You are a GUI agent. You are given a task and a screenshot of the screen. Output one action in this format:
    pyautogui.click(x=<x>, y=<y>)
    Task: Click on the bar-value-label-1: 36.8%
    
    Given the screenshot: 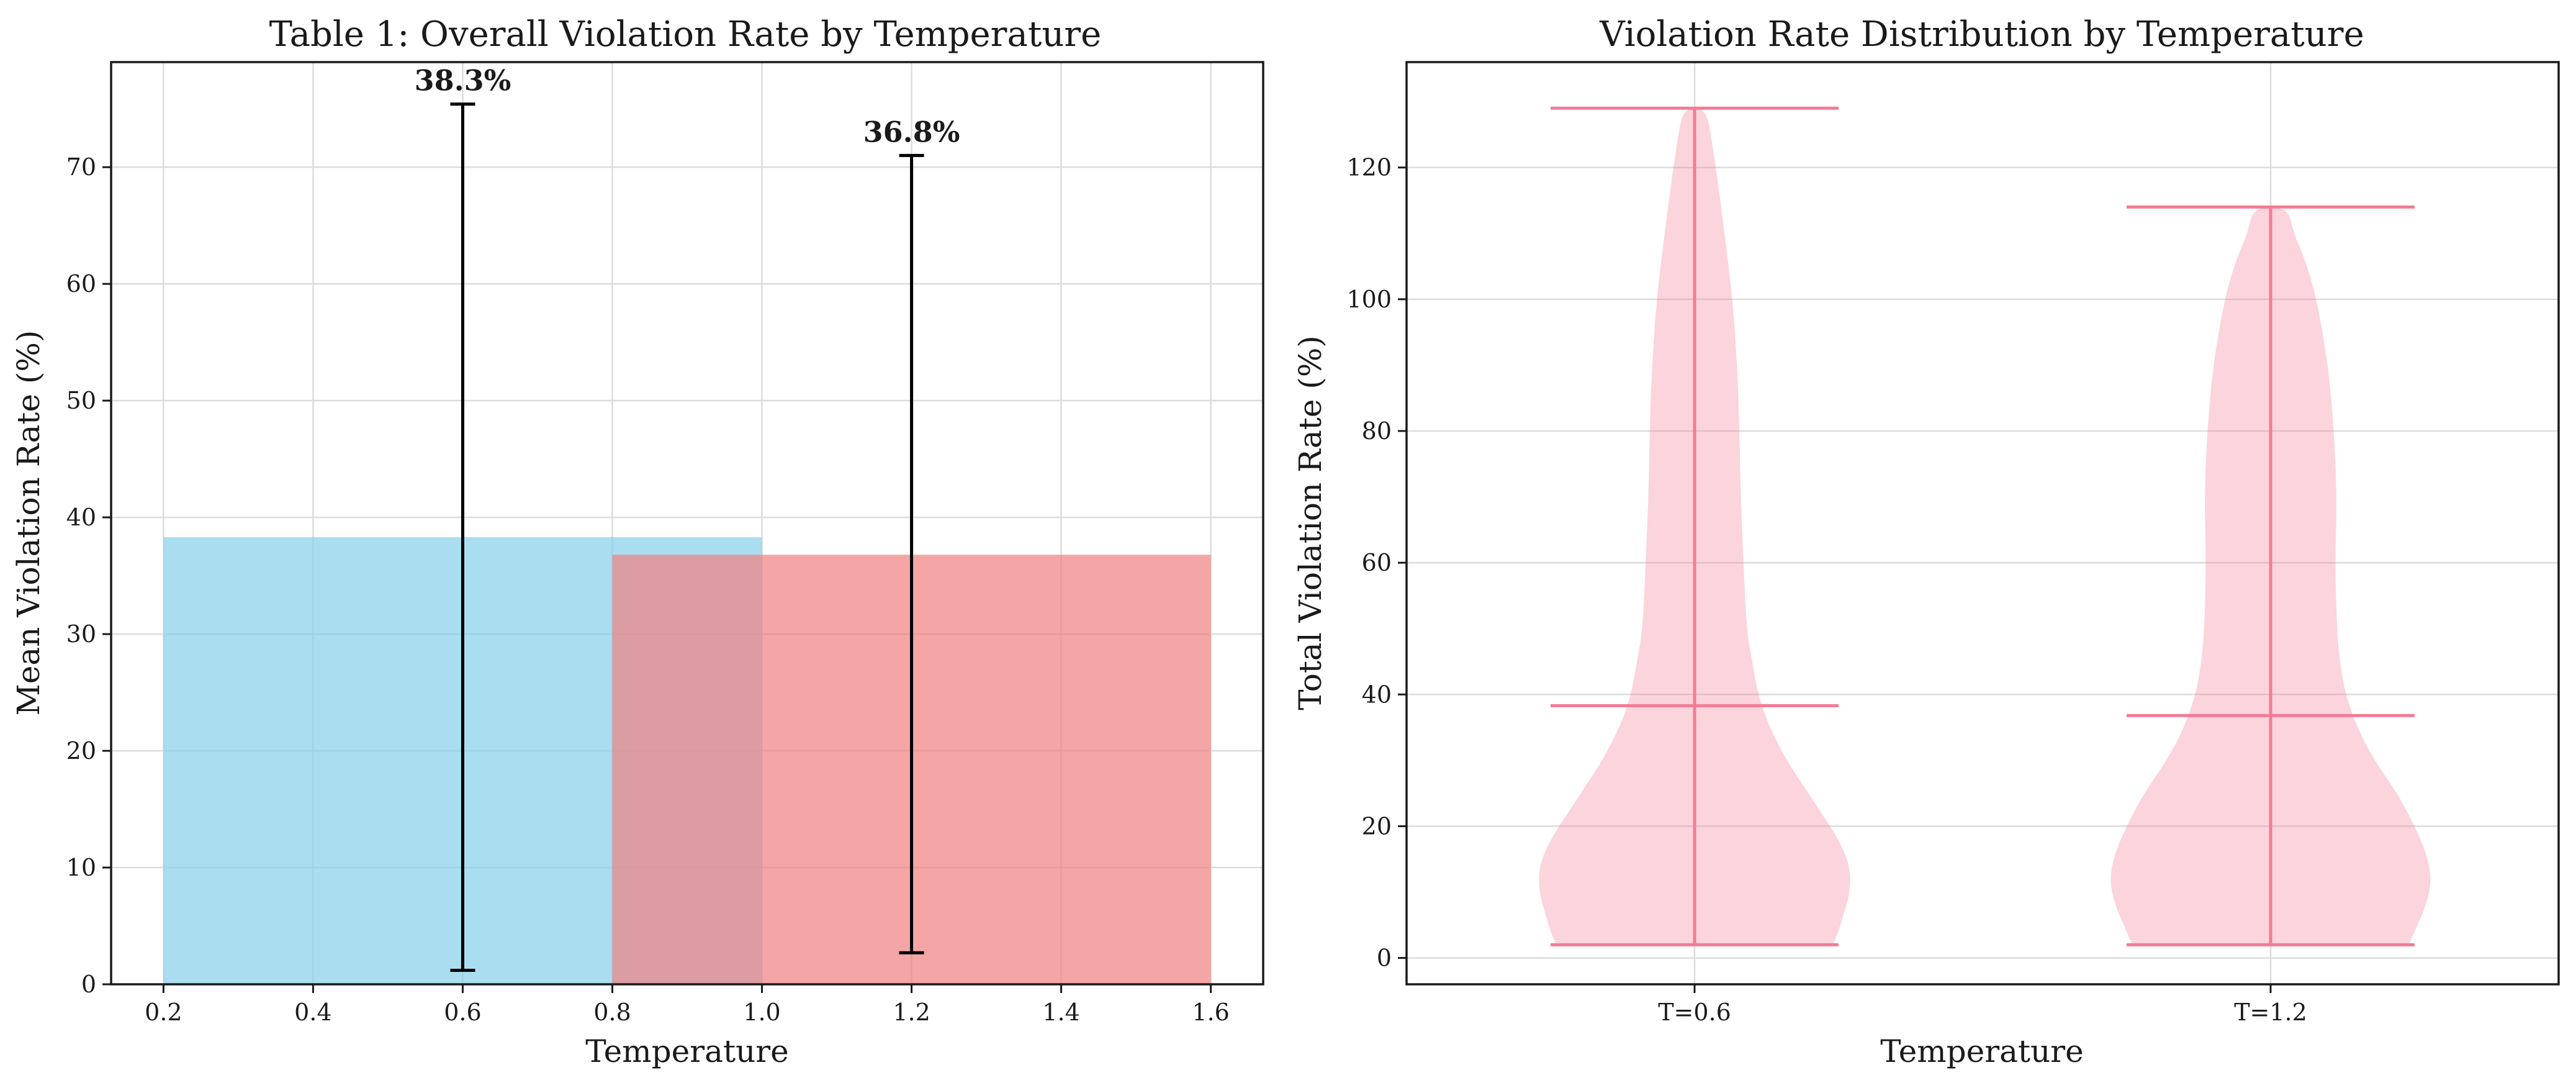 What is the action you would take?
    pyautogui.click(x=911, y=131)
    